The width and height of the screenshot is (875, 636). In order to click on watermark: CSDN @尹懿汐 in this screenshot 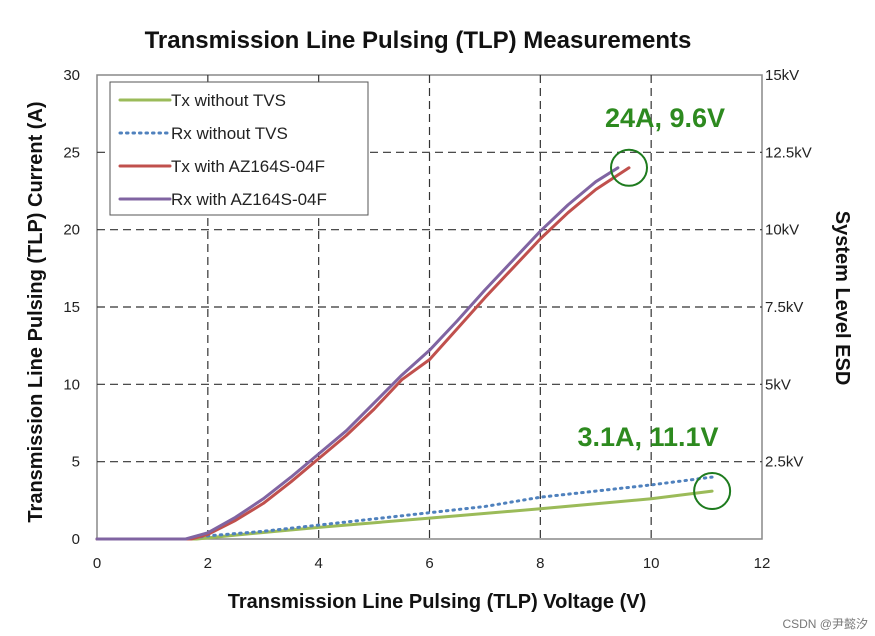, I will do `click(825, 623)`.